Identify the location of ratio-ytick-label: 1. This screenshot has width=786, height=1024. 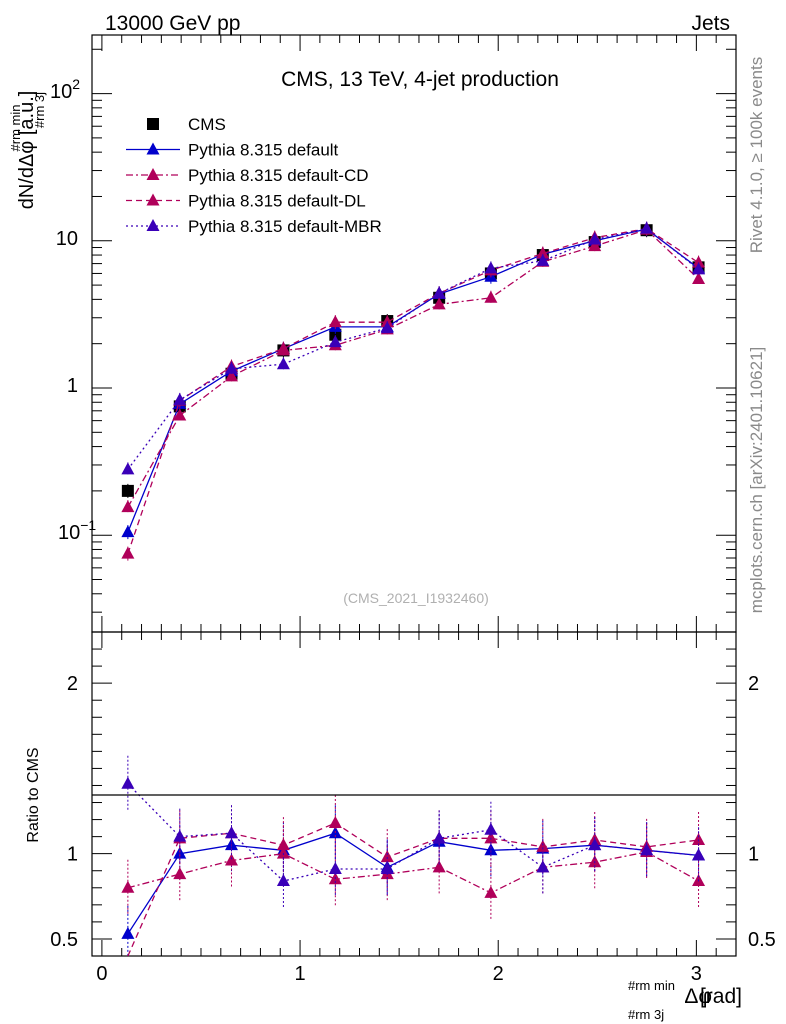
(72, 855).